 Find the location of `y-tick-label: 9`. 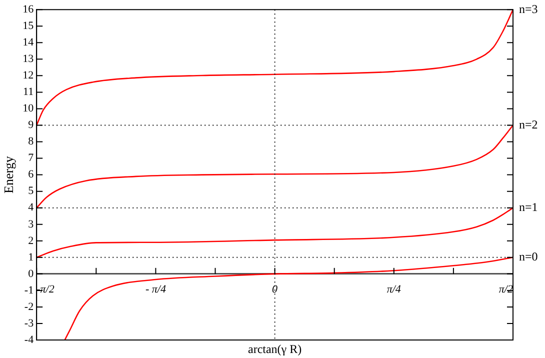

y-tick-label: 9 is located at coordinates (31, 125).